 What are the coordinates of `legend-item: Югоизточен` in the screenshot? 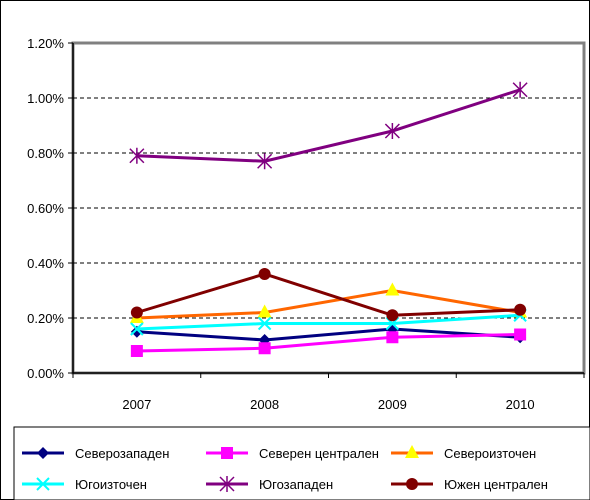 It's located at (84, 484).